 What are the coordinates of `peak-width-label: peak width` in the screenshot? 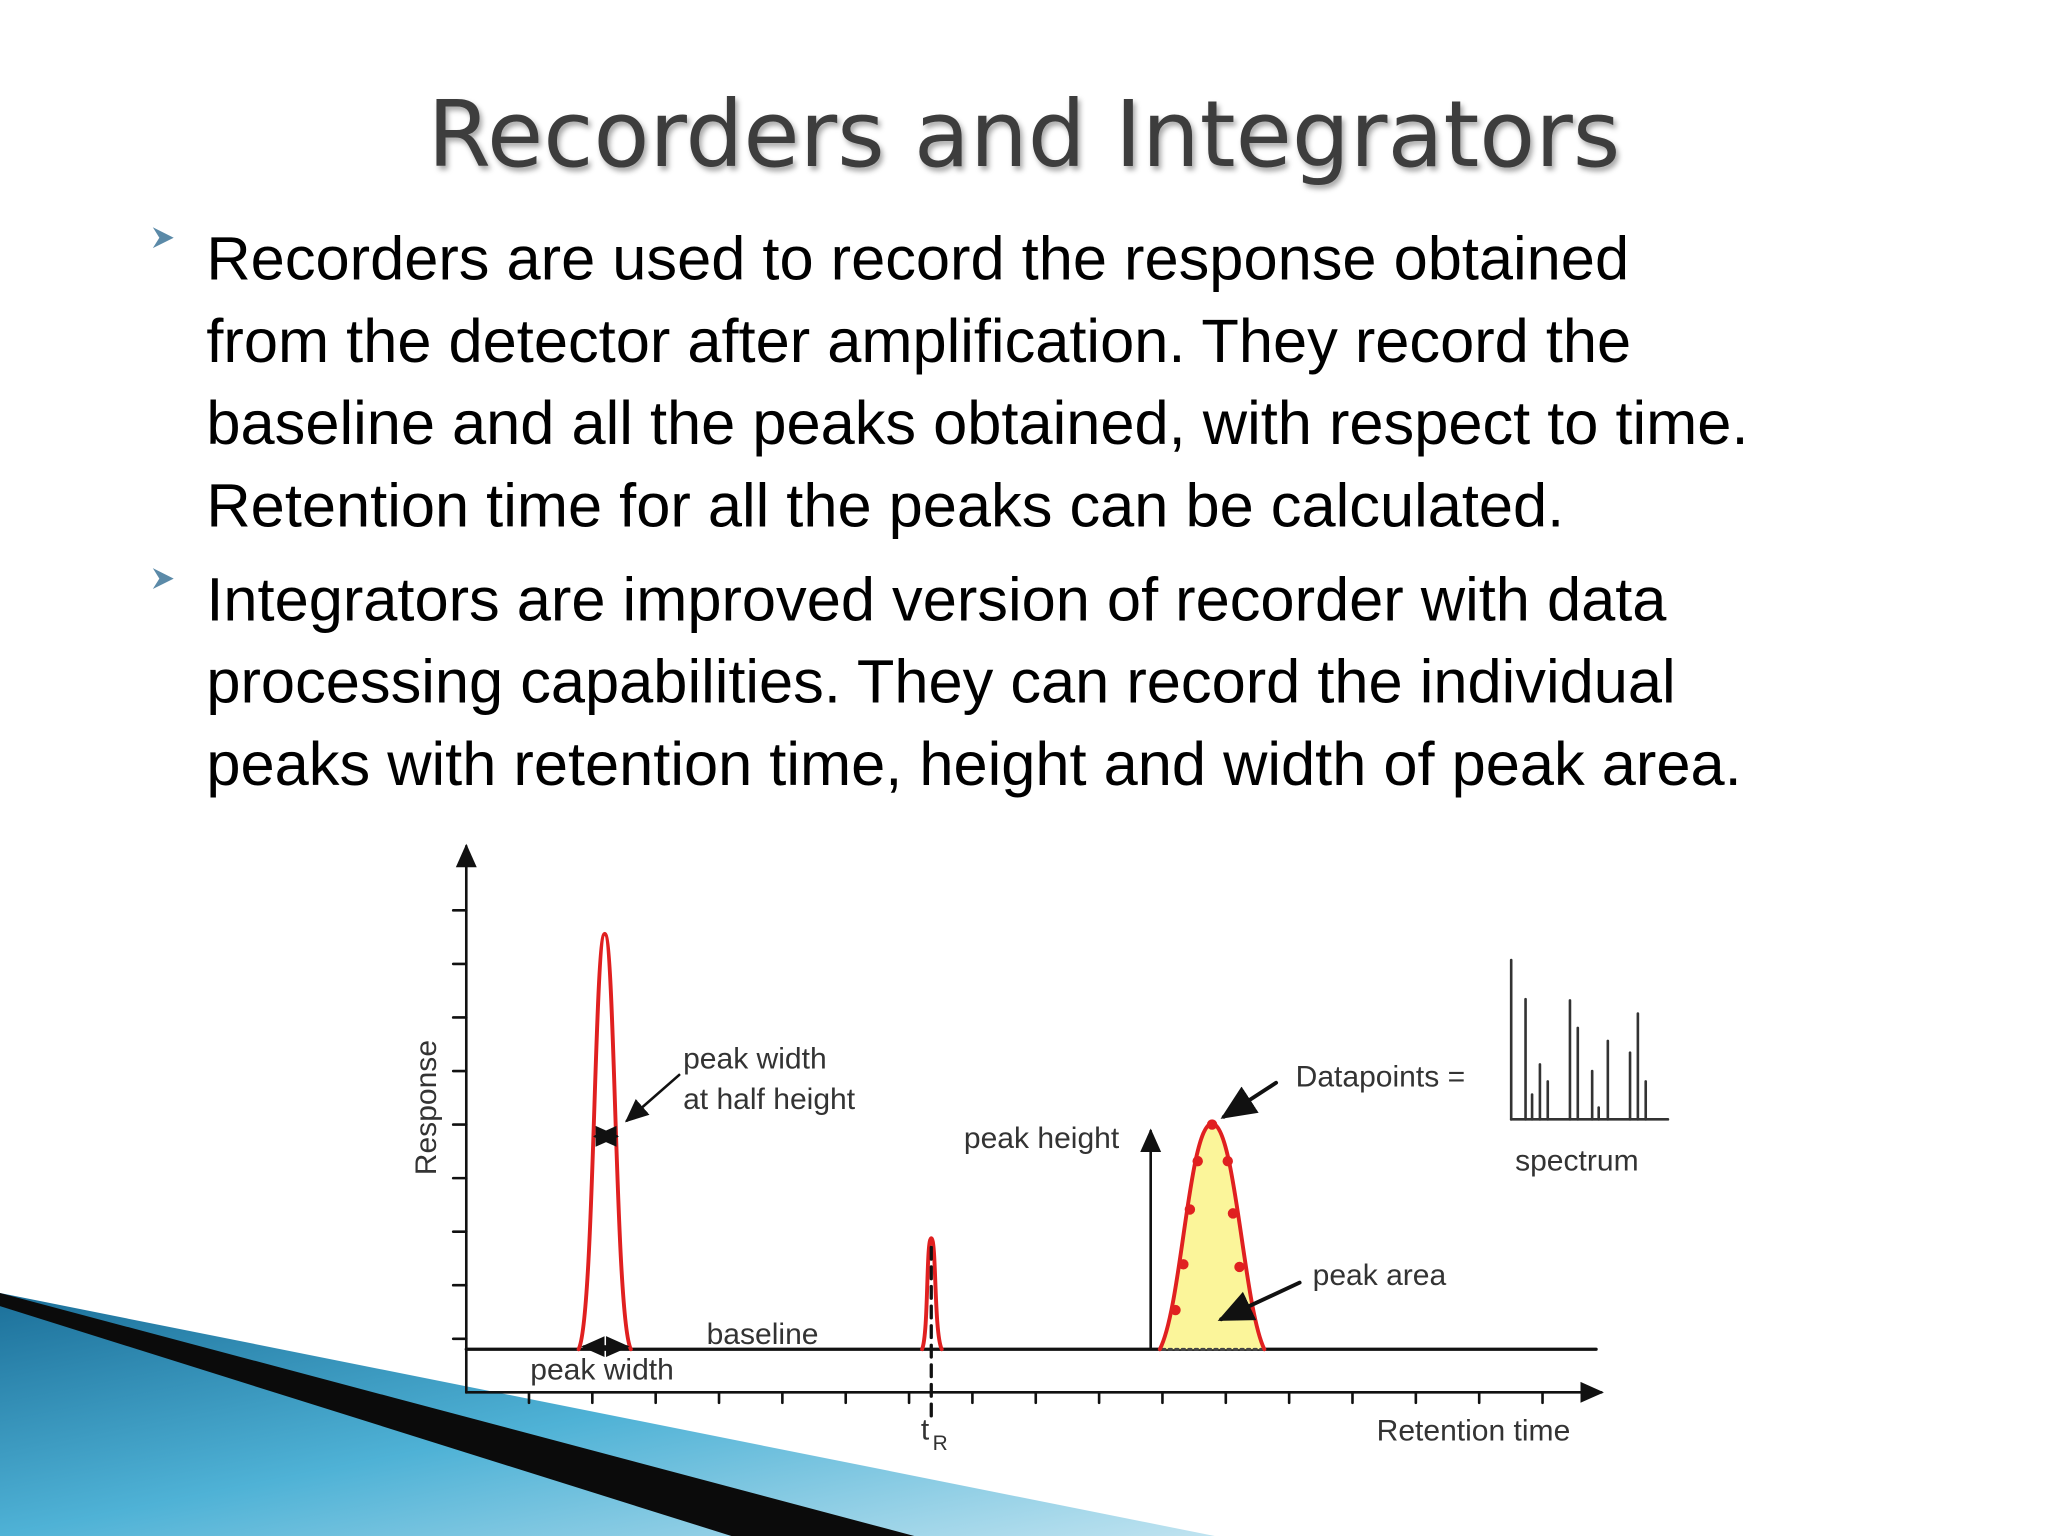 It's located at (602, 1369).